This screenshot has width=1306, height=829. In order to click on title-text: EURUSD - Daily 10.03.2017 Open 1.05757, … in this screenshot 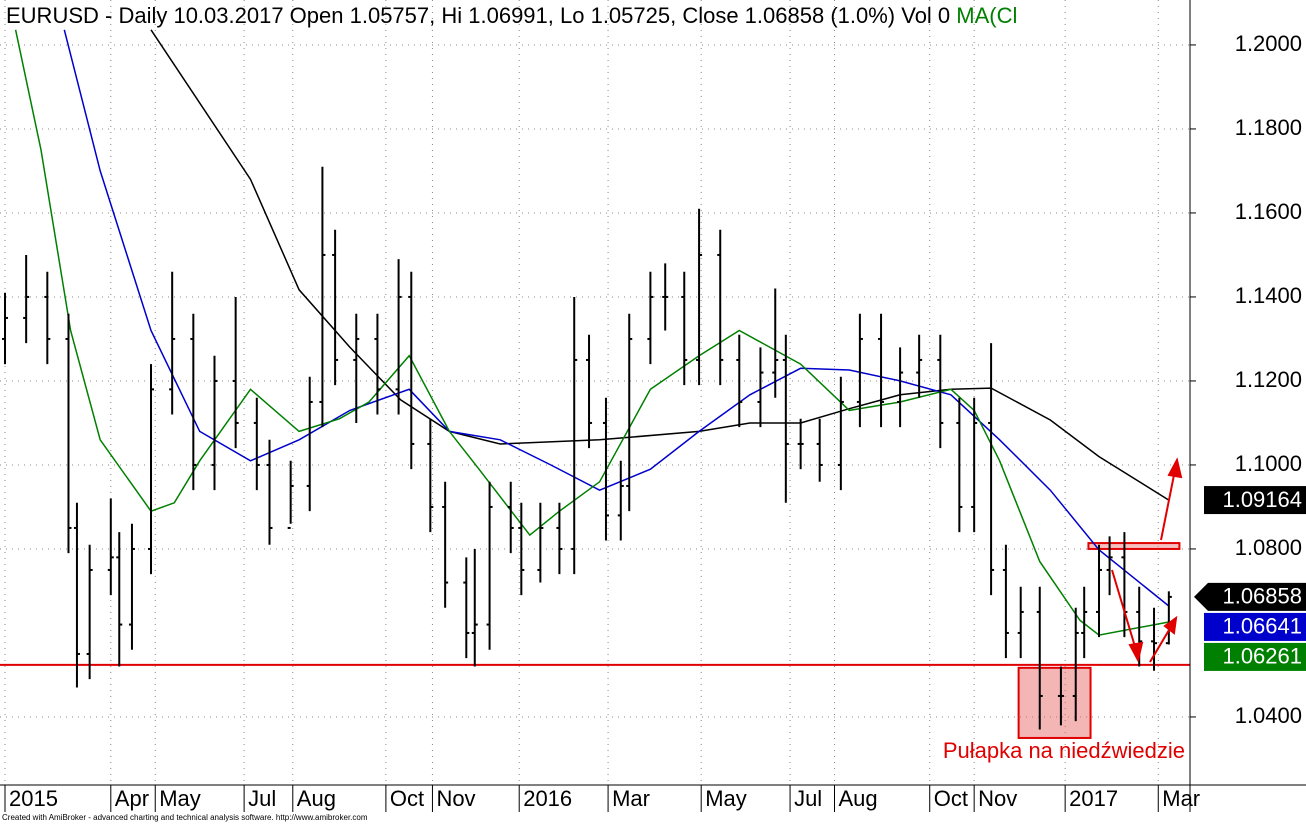, I will do `click(478, 15)`.